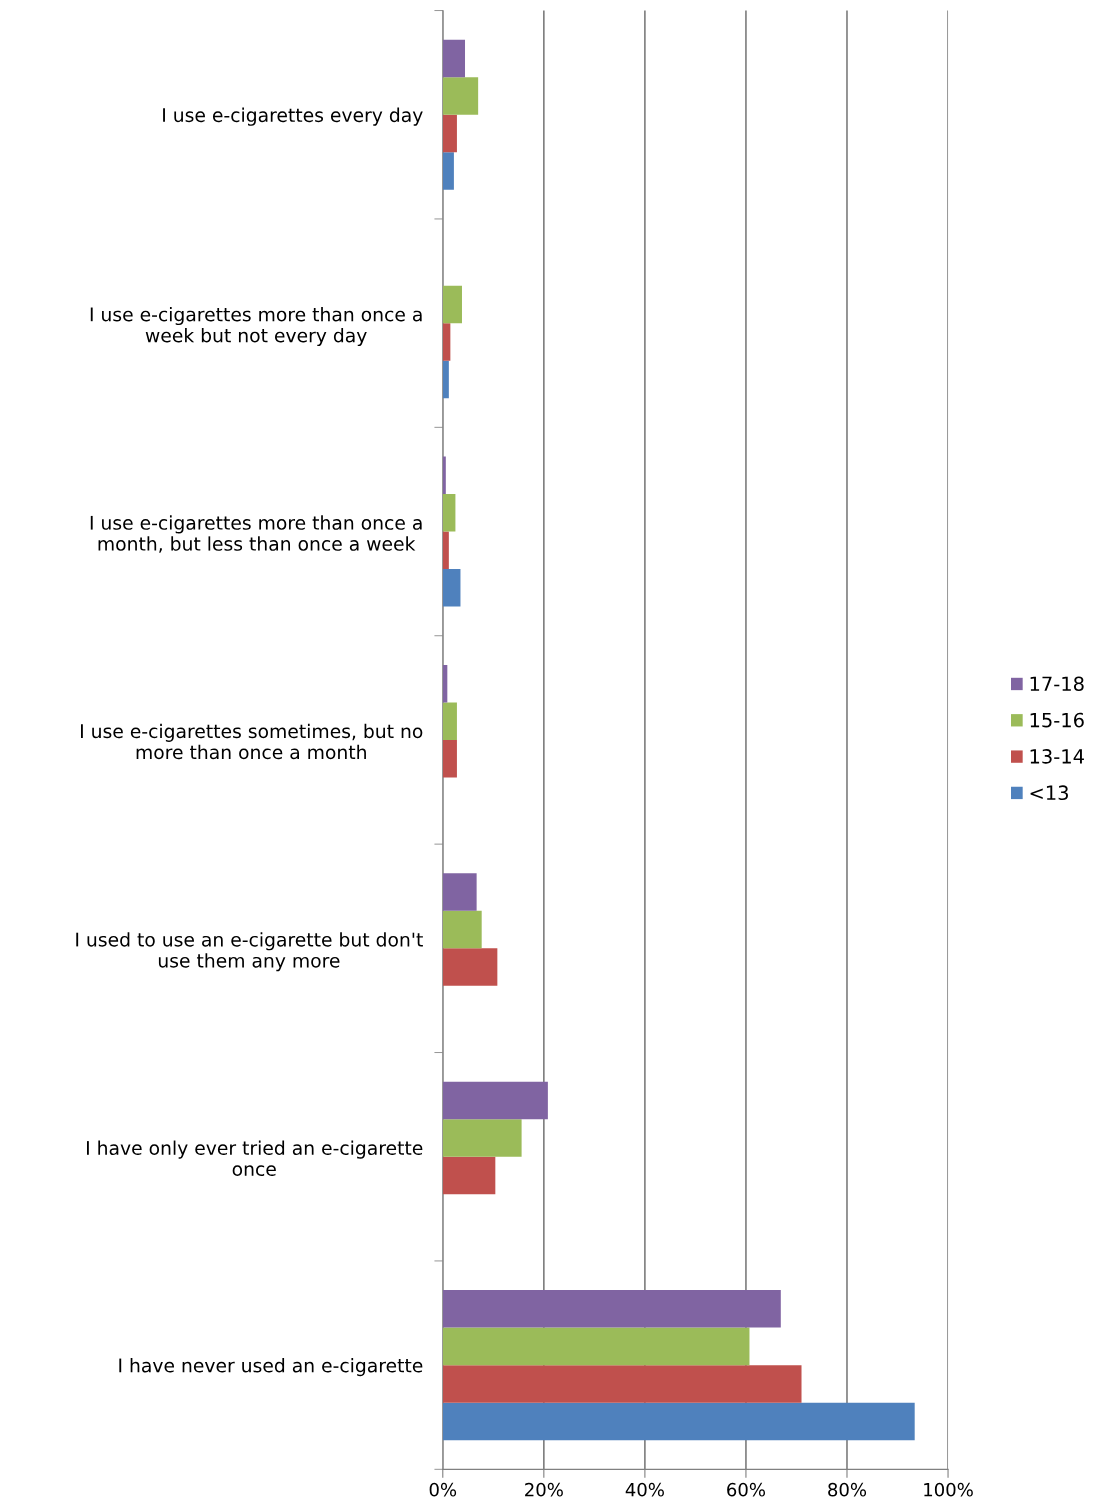 Image resolution: width=1096 pixels, height=1507 pixels. Describe the element at coordinates (1057, 756) in the screenshot. I see `legend-label: 13-14` at that location.